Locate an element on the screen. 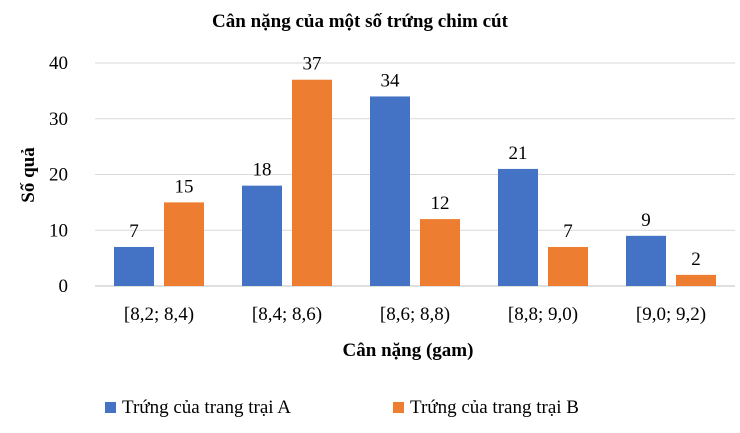  x-tick-label: [8,6; 8,8) is located at coordinates (415, 314).